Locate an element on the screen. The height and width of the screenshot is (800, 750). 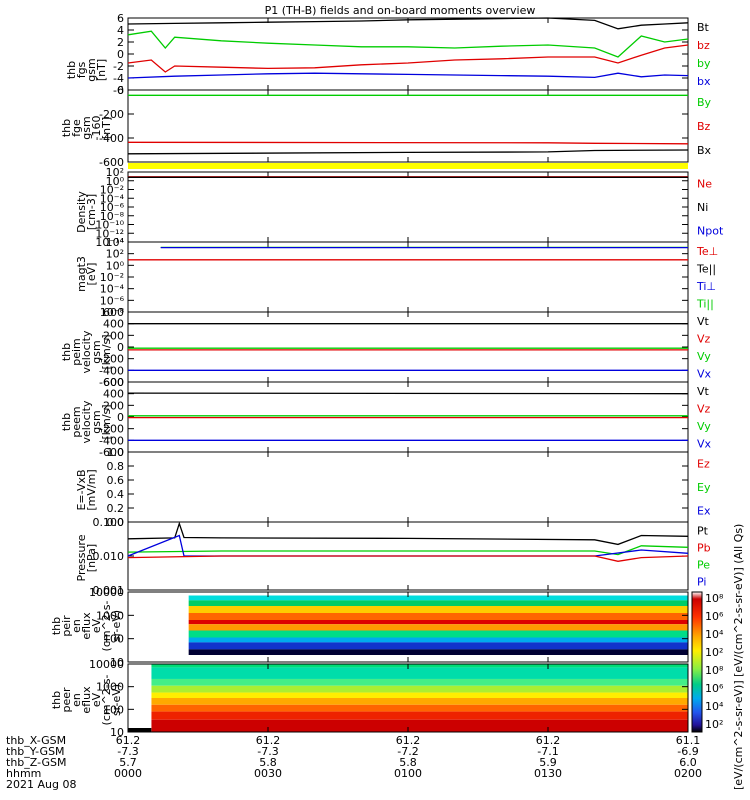
series-bz is located at coordinates (408, 58).